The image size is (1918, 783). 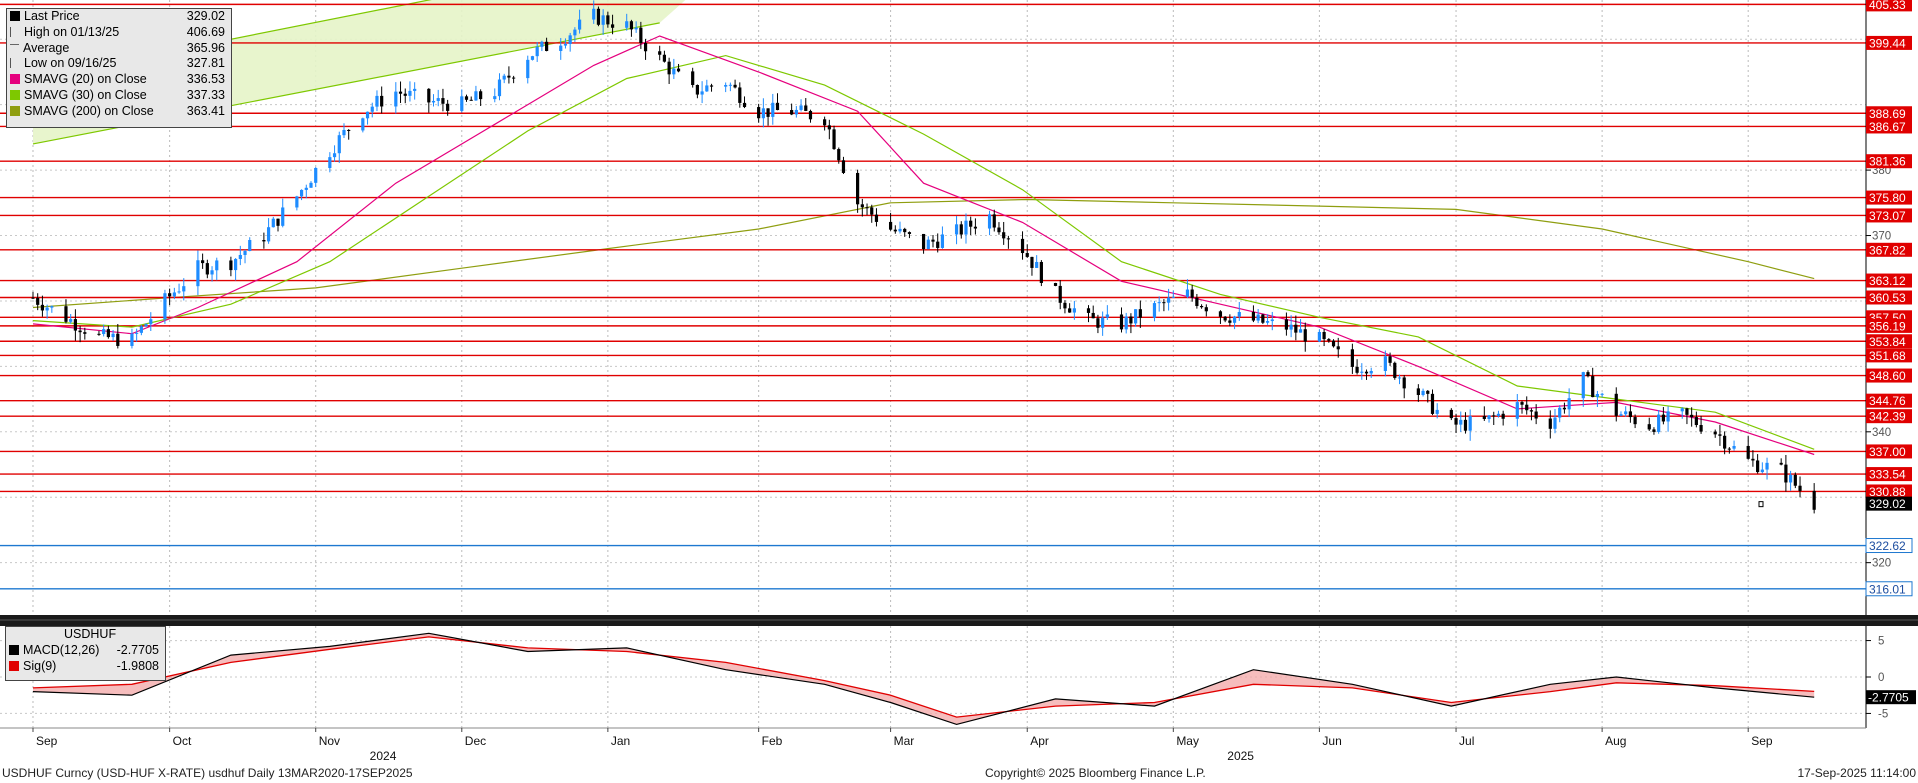 What do you see at coordinates (40, 665) in the screenshot?
I see `macd-legend-label: Sig(9)` at bounding box center [40, 665].